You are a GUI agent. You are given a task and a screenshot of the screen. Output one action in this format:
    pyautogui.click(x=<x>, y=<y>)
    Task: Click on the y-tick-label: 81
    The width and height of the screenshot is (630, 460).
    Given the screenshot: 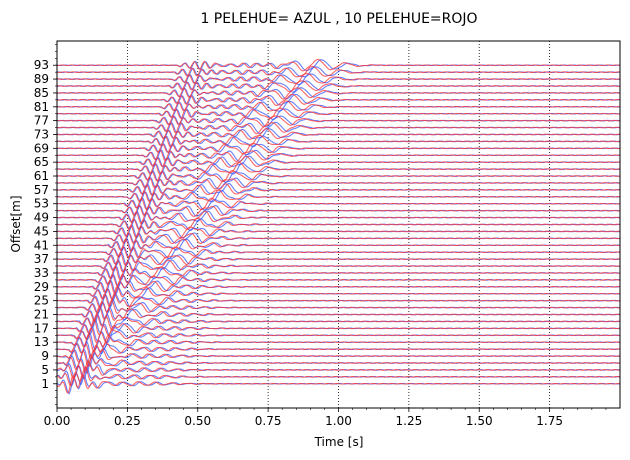 What is the action you would take?
    pyautogui.click(x=41, y=107)
    